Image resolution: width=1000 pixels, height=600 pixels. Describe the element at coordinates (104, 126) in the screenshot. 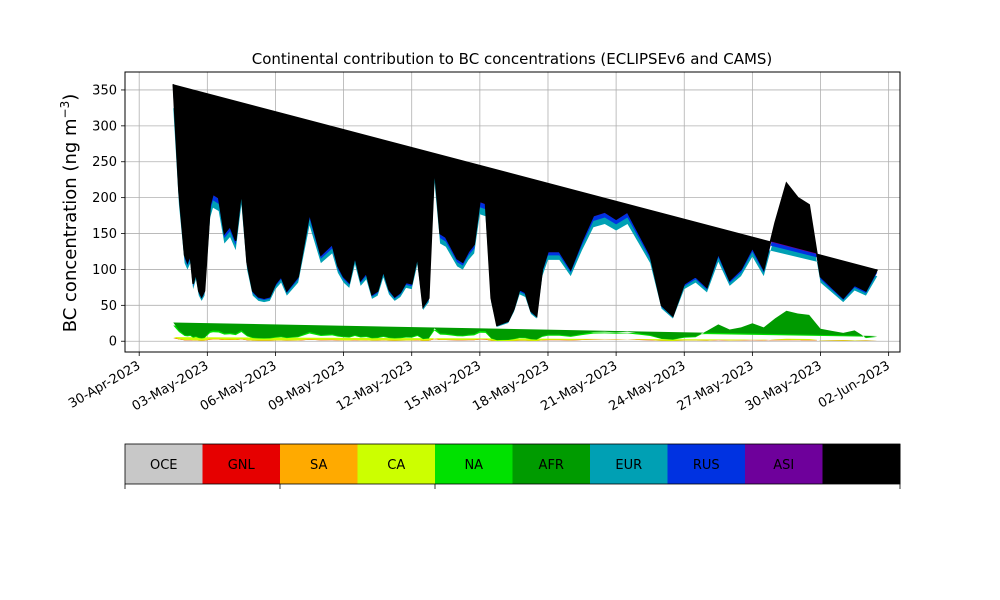

I see `y-tick-label: 300` at that location.